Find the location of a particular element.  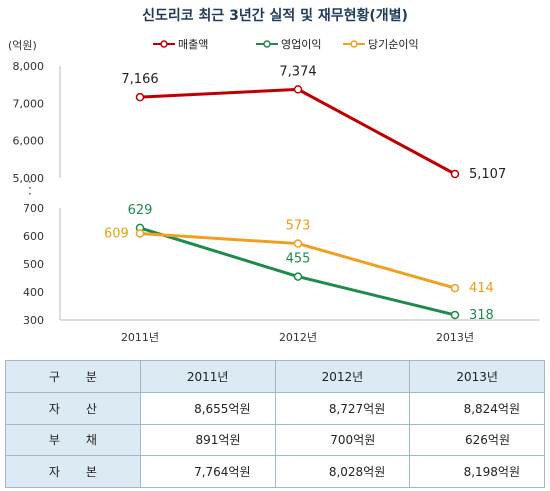

table-row: 자산 8,655억원 8,727억원 8,824억원 is located at coordinates (275, 408).